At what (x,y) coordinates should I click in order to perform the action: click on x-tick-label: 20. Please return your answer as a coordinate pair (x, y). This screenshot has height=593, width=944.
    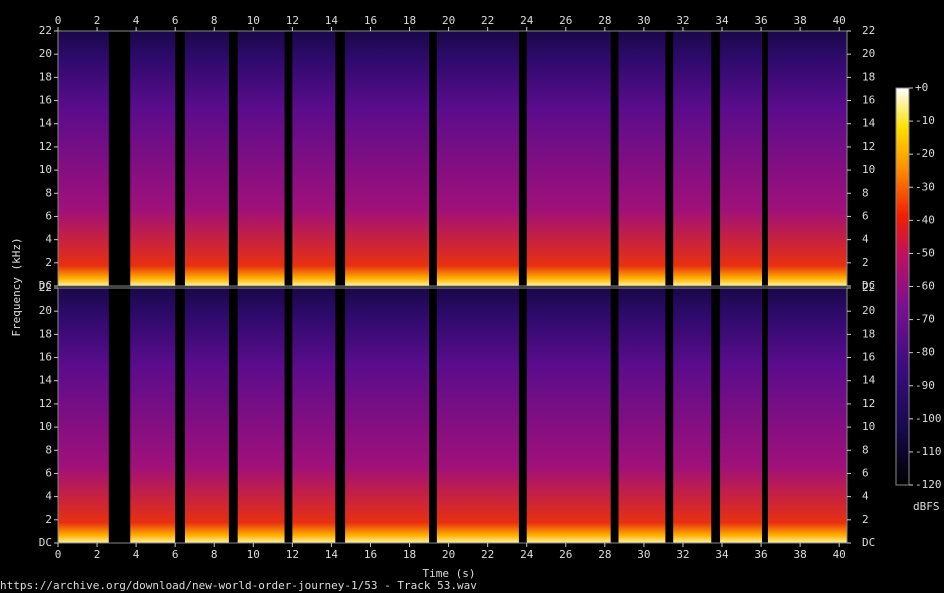
    Looking at the image, I should click on (448, 20).